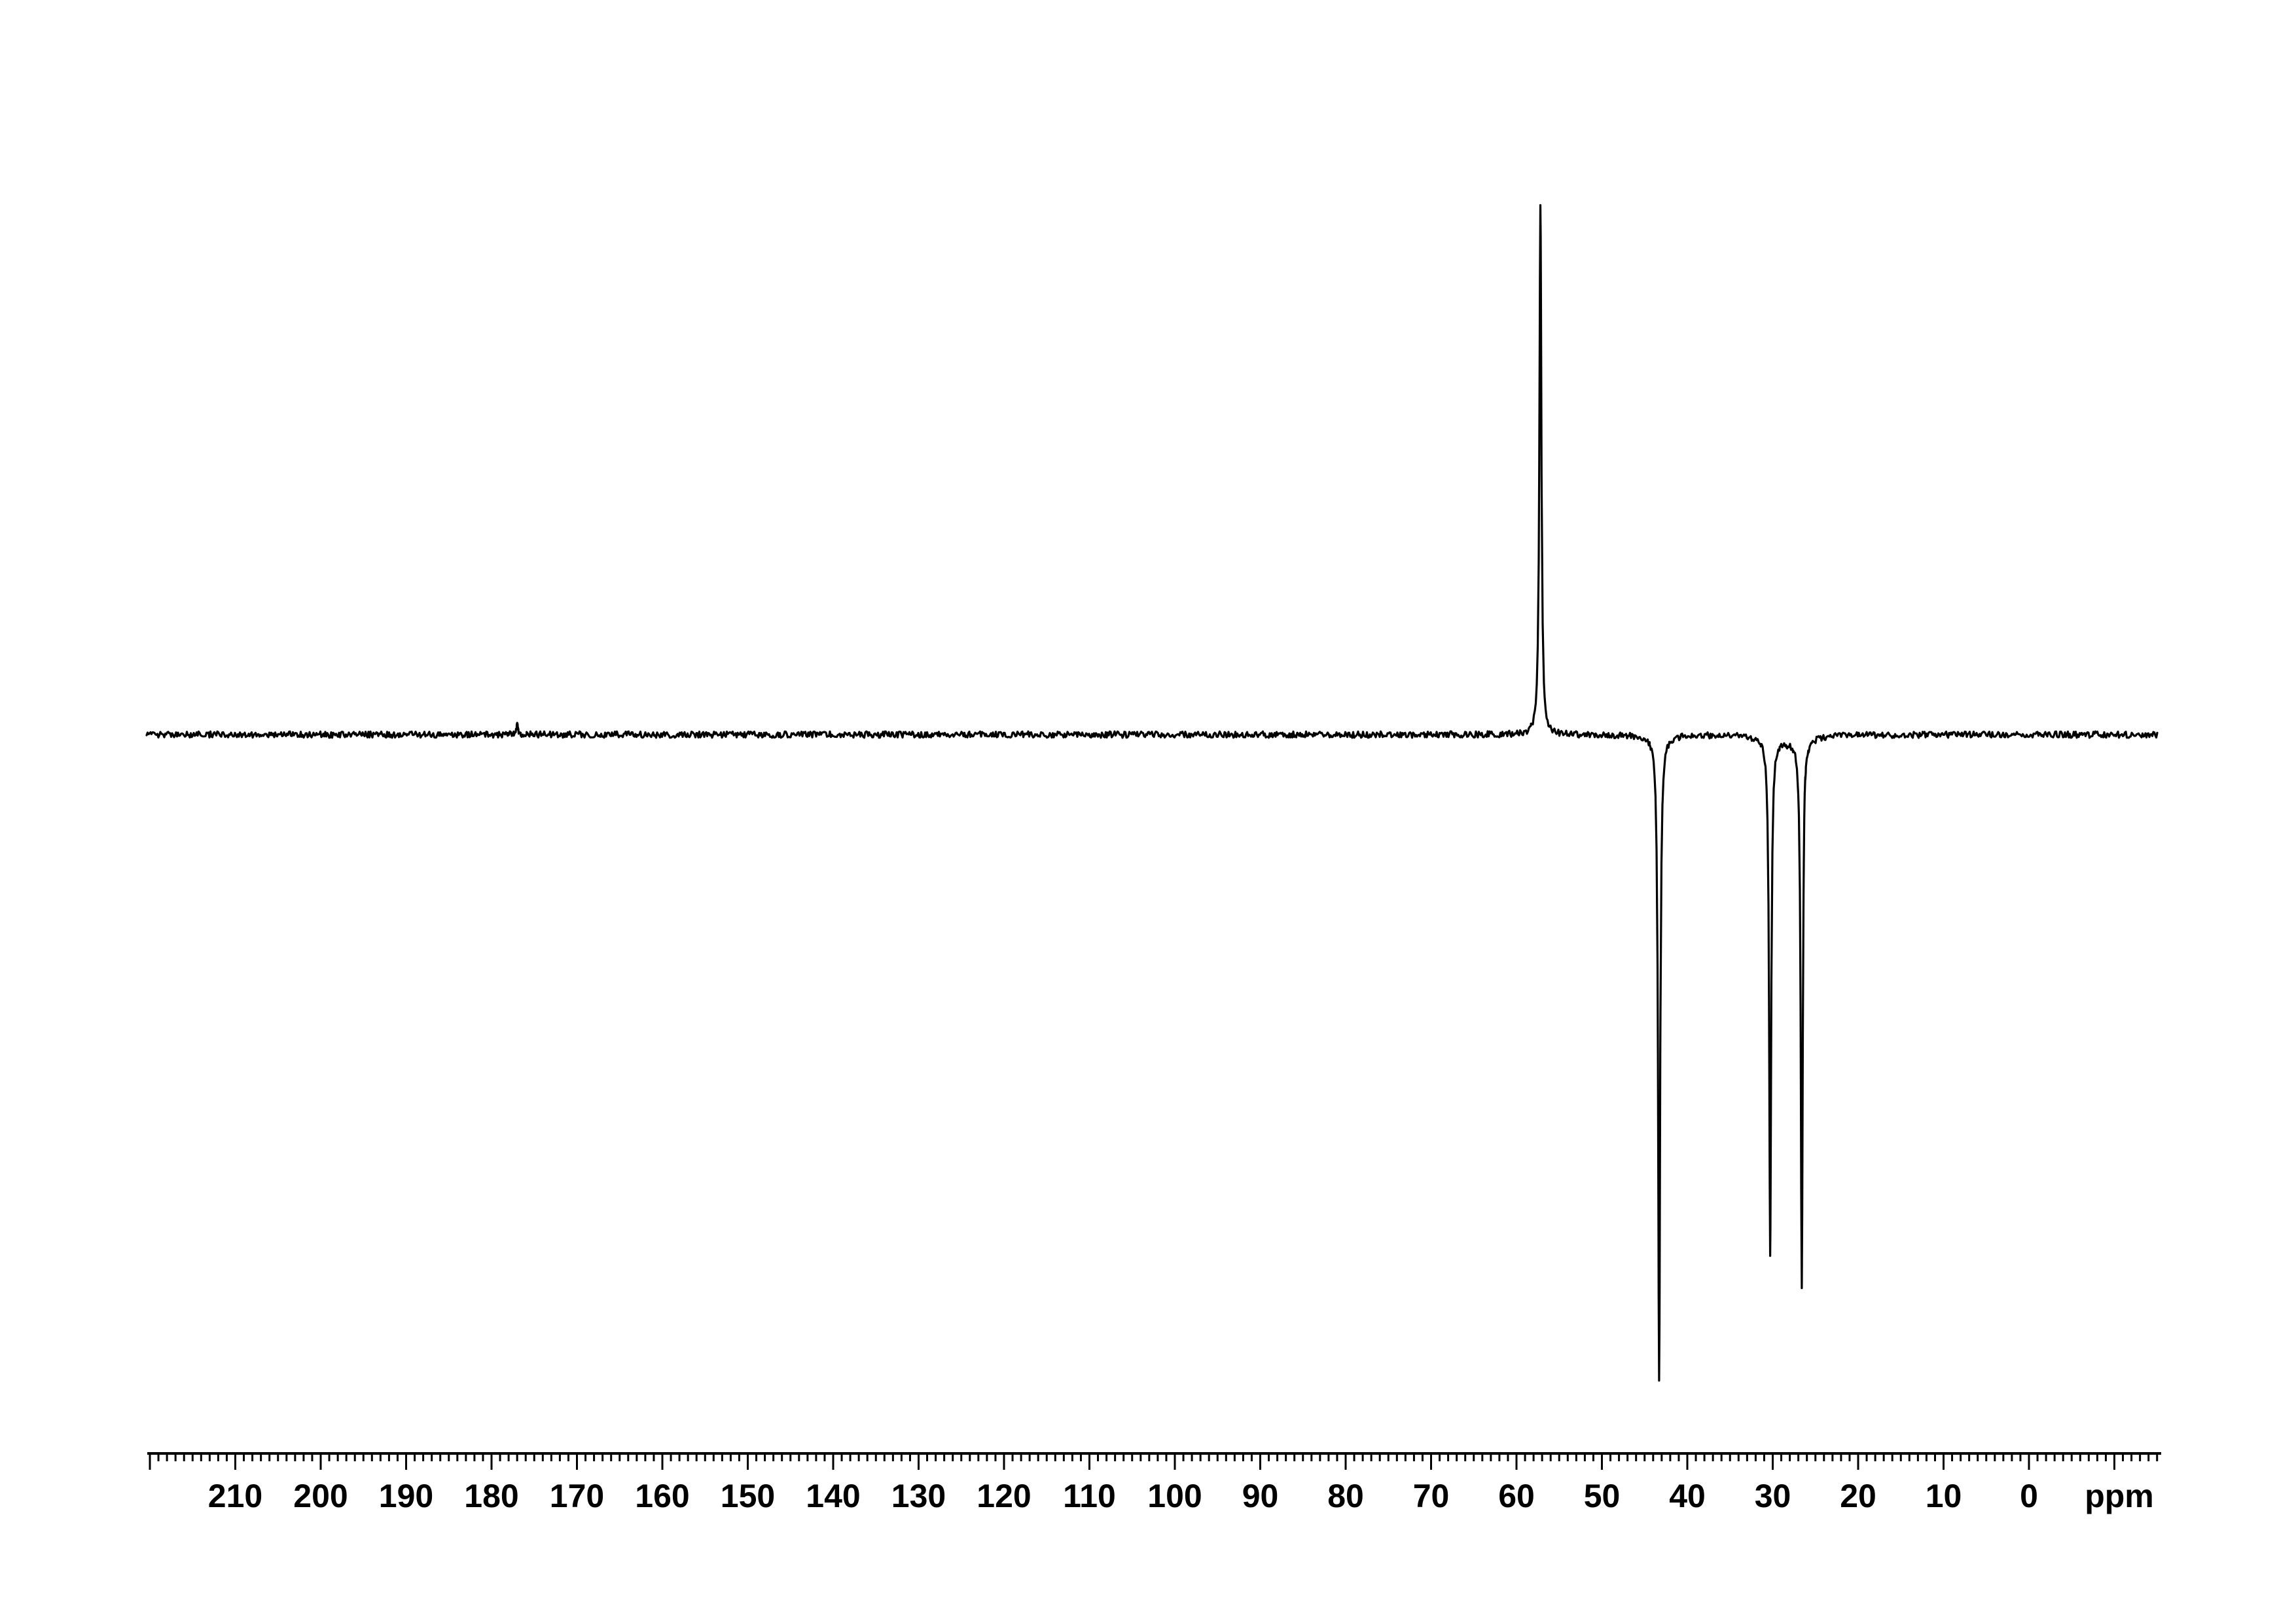 This screenshot has height=1623, width=2296. Describe the element at coordinates (748, 1496) in the screenshot. I see `x-tick-label: 150` at that location.